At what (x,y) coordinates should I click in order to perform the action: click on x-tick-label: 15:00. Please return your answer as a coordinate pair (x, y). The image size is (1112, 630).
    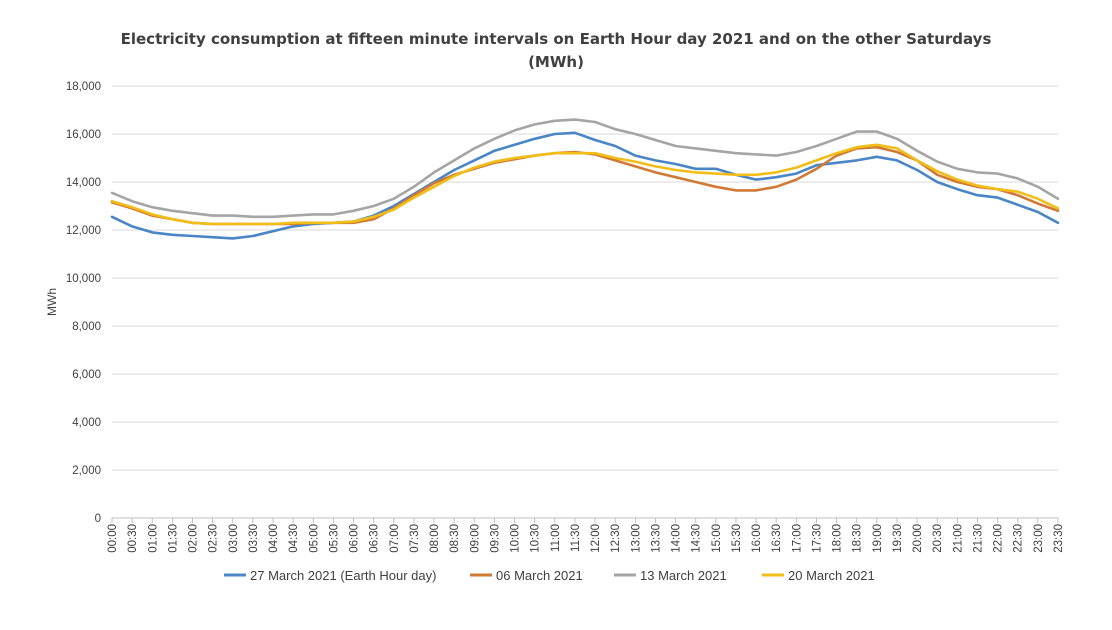
    Looking at the image, I should click on (717, 538).